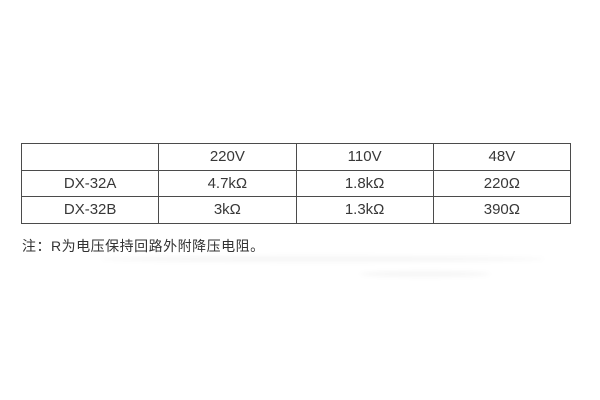  What do you see at coordinates (364, 157) in the screenshot?
I see `col-header-110v: 110V` at bounding box center [364, 157].